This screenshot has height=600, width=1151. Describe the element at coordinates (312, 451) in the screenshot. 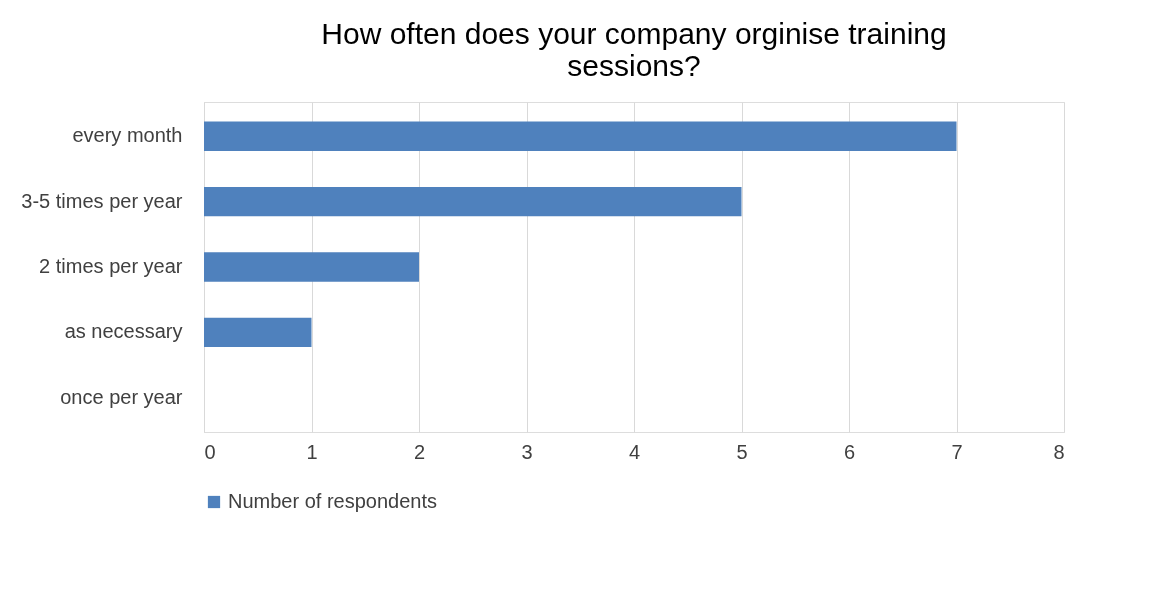

I see `x-tick-label: 1` at that location.